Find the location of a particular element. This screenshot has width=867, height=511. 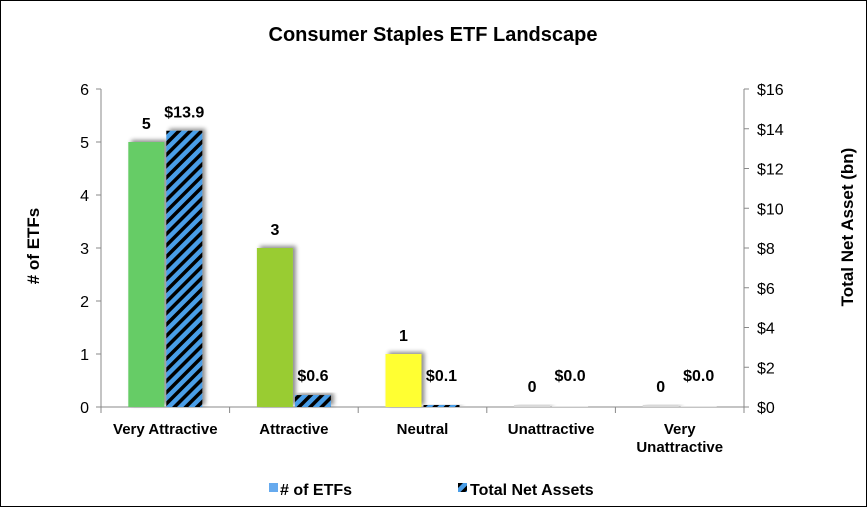

chart-title: Consumer Staples ETF Landscape is located at coordinates (433, 35).